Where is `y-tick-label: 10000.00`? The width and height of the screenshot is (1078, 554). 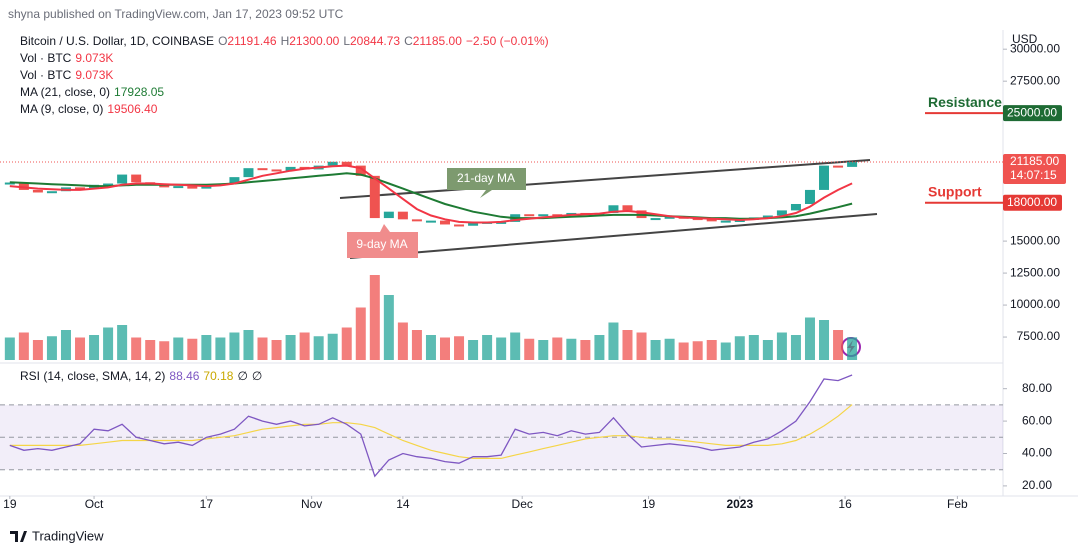 y-tick-label: 10000.00 is located at coordinates (1035, 304).